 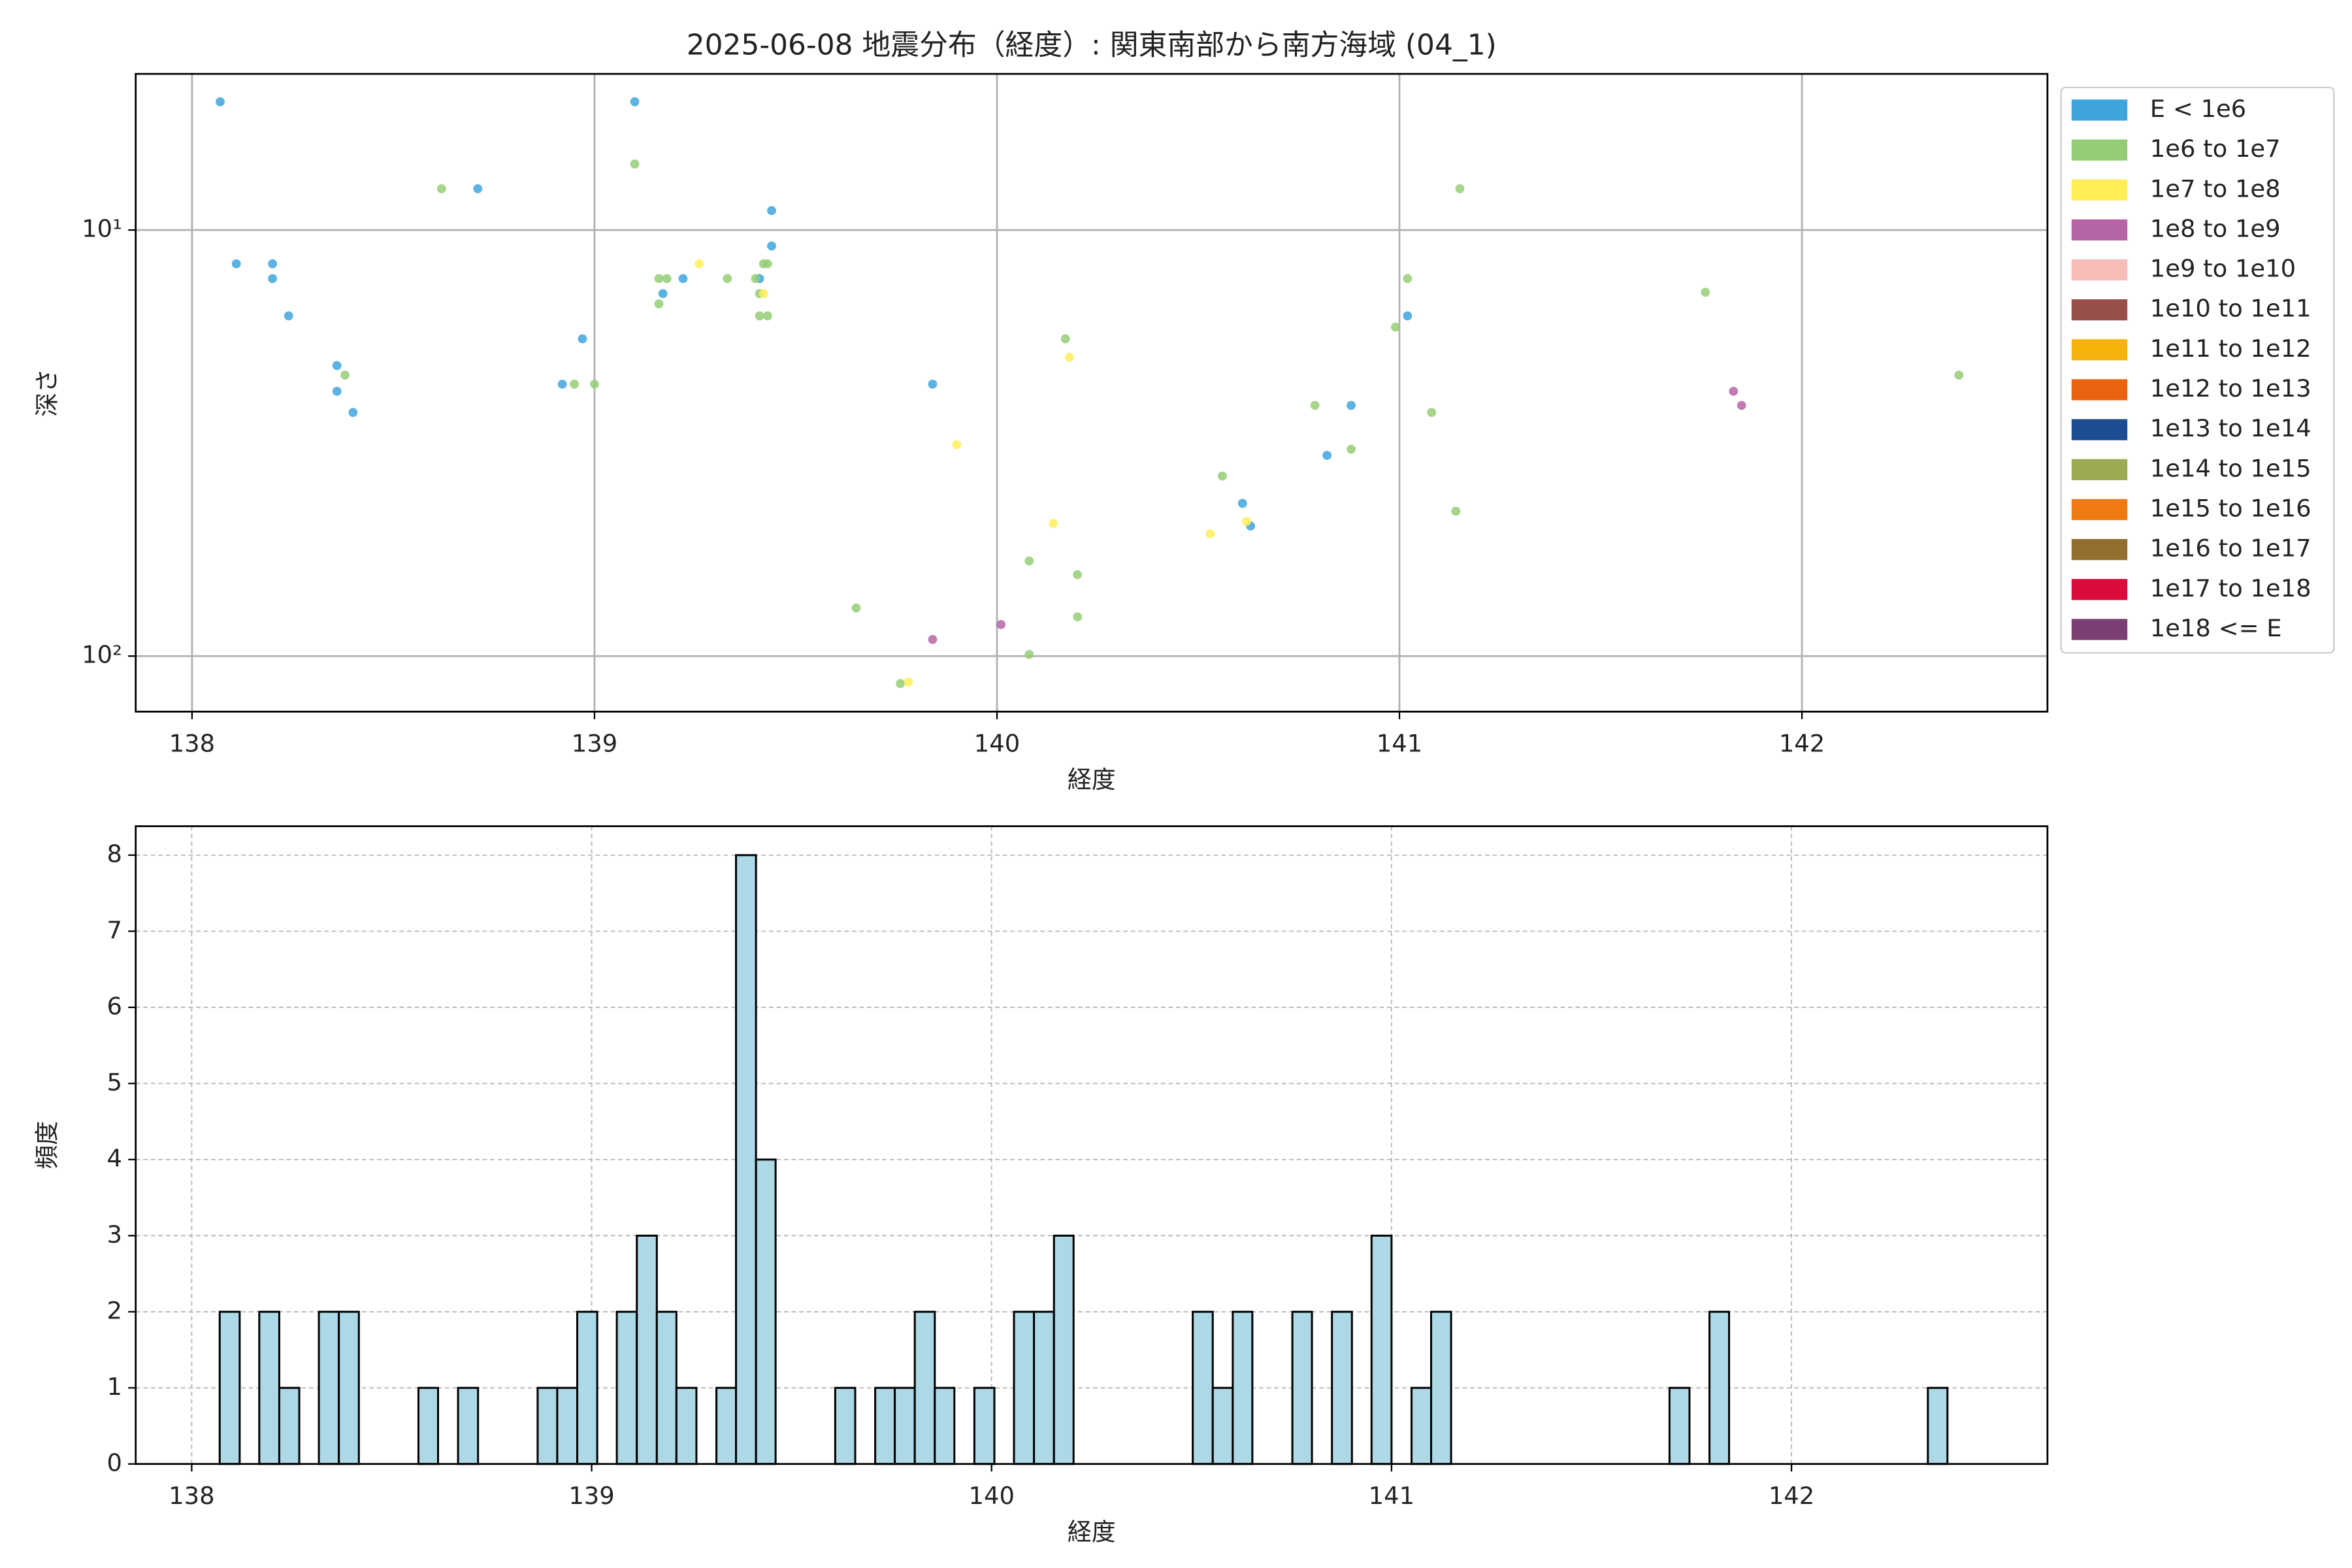 I want to click on y-tick-label: 7, so click(x=114, y=930).